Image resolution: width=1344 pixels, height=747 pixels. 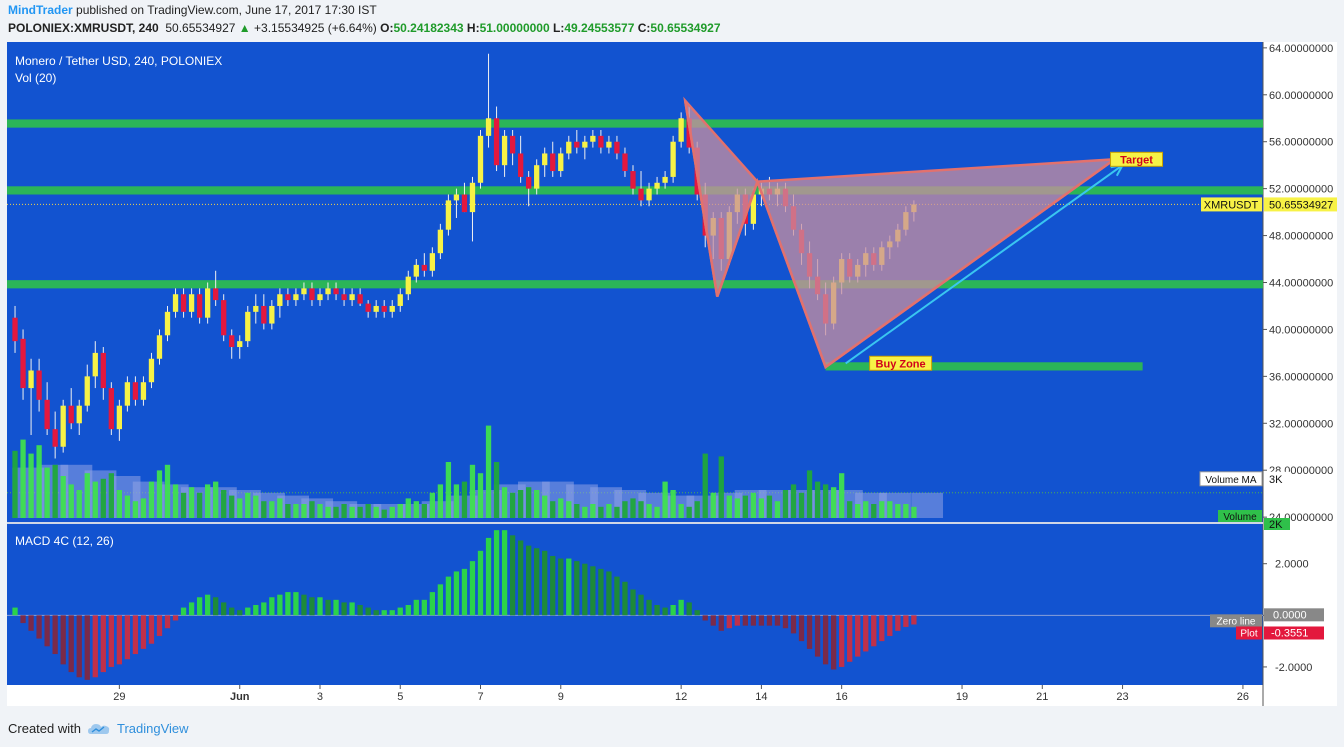 I want to click on zone-buy-zone, so click(x=984, y=366).